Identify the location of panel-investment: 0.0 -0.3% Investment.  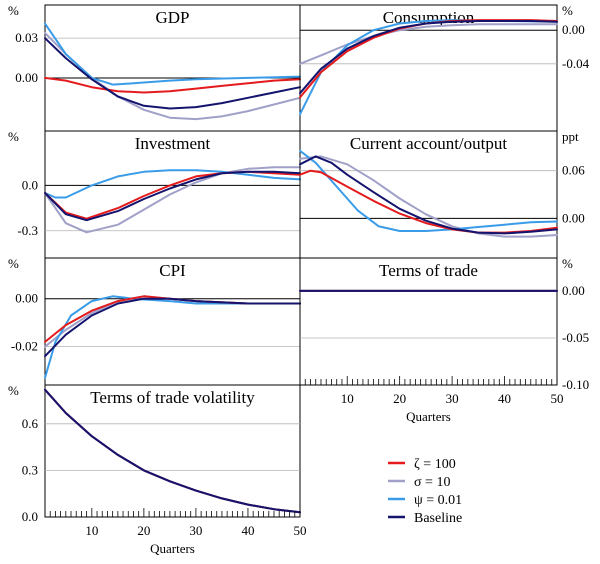
(154, 194).